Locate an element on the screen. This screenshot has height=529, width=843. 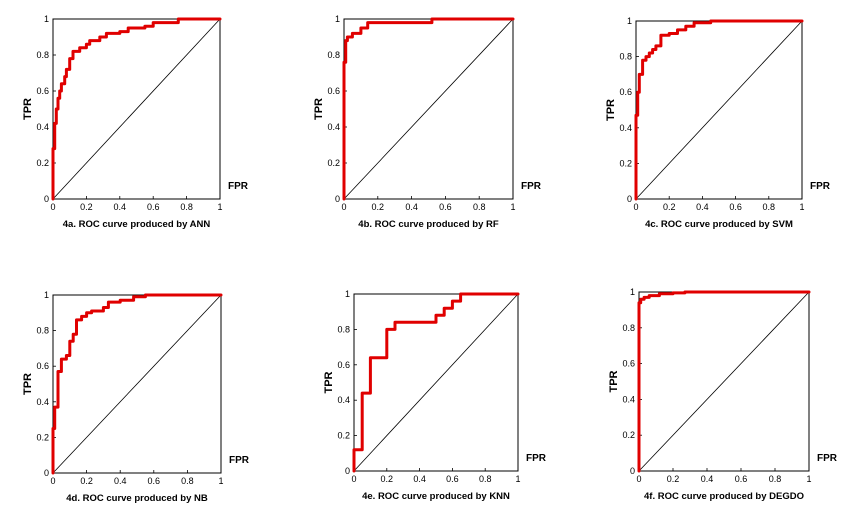
chart-caption: 4e. ROC curve produced by KNN is located at coordinates (436, 496).